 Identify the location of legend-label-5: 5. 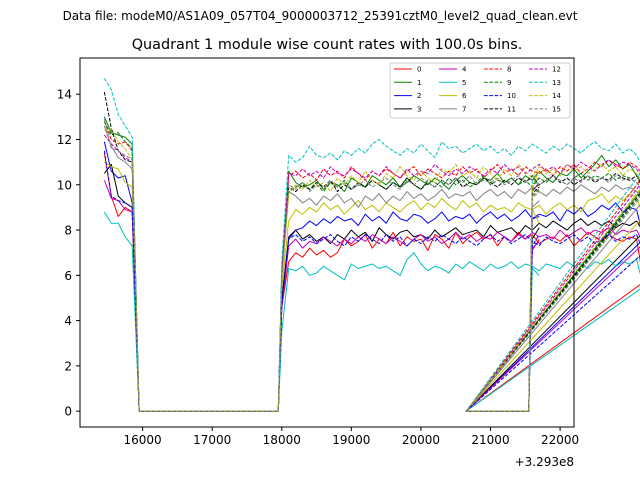
(464, 83).